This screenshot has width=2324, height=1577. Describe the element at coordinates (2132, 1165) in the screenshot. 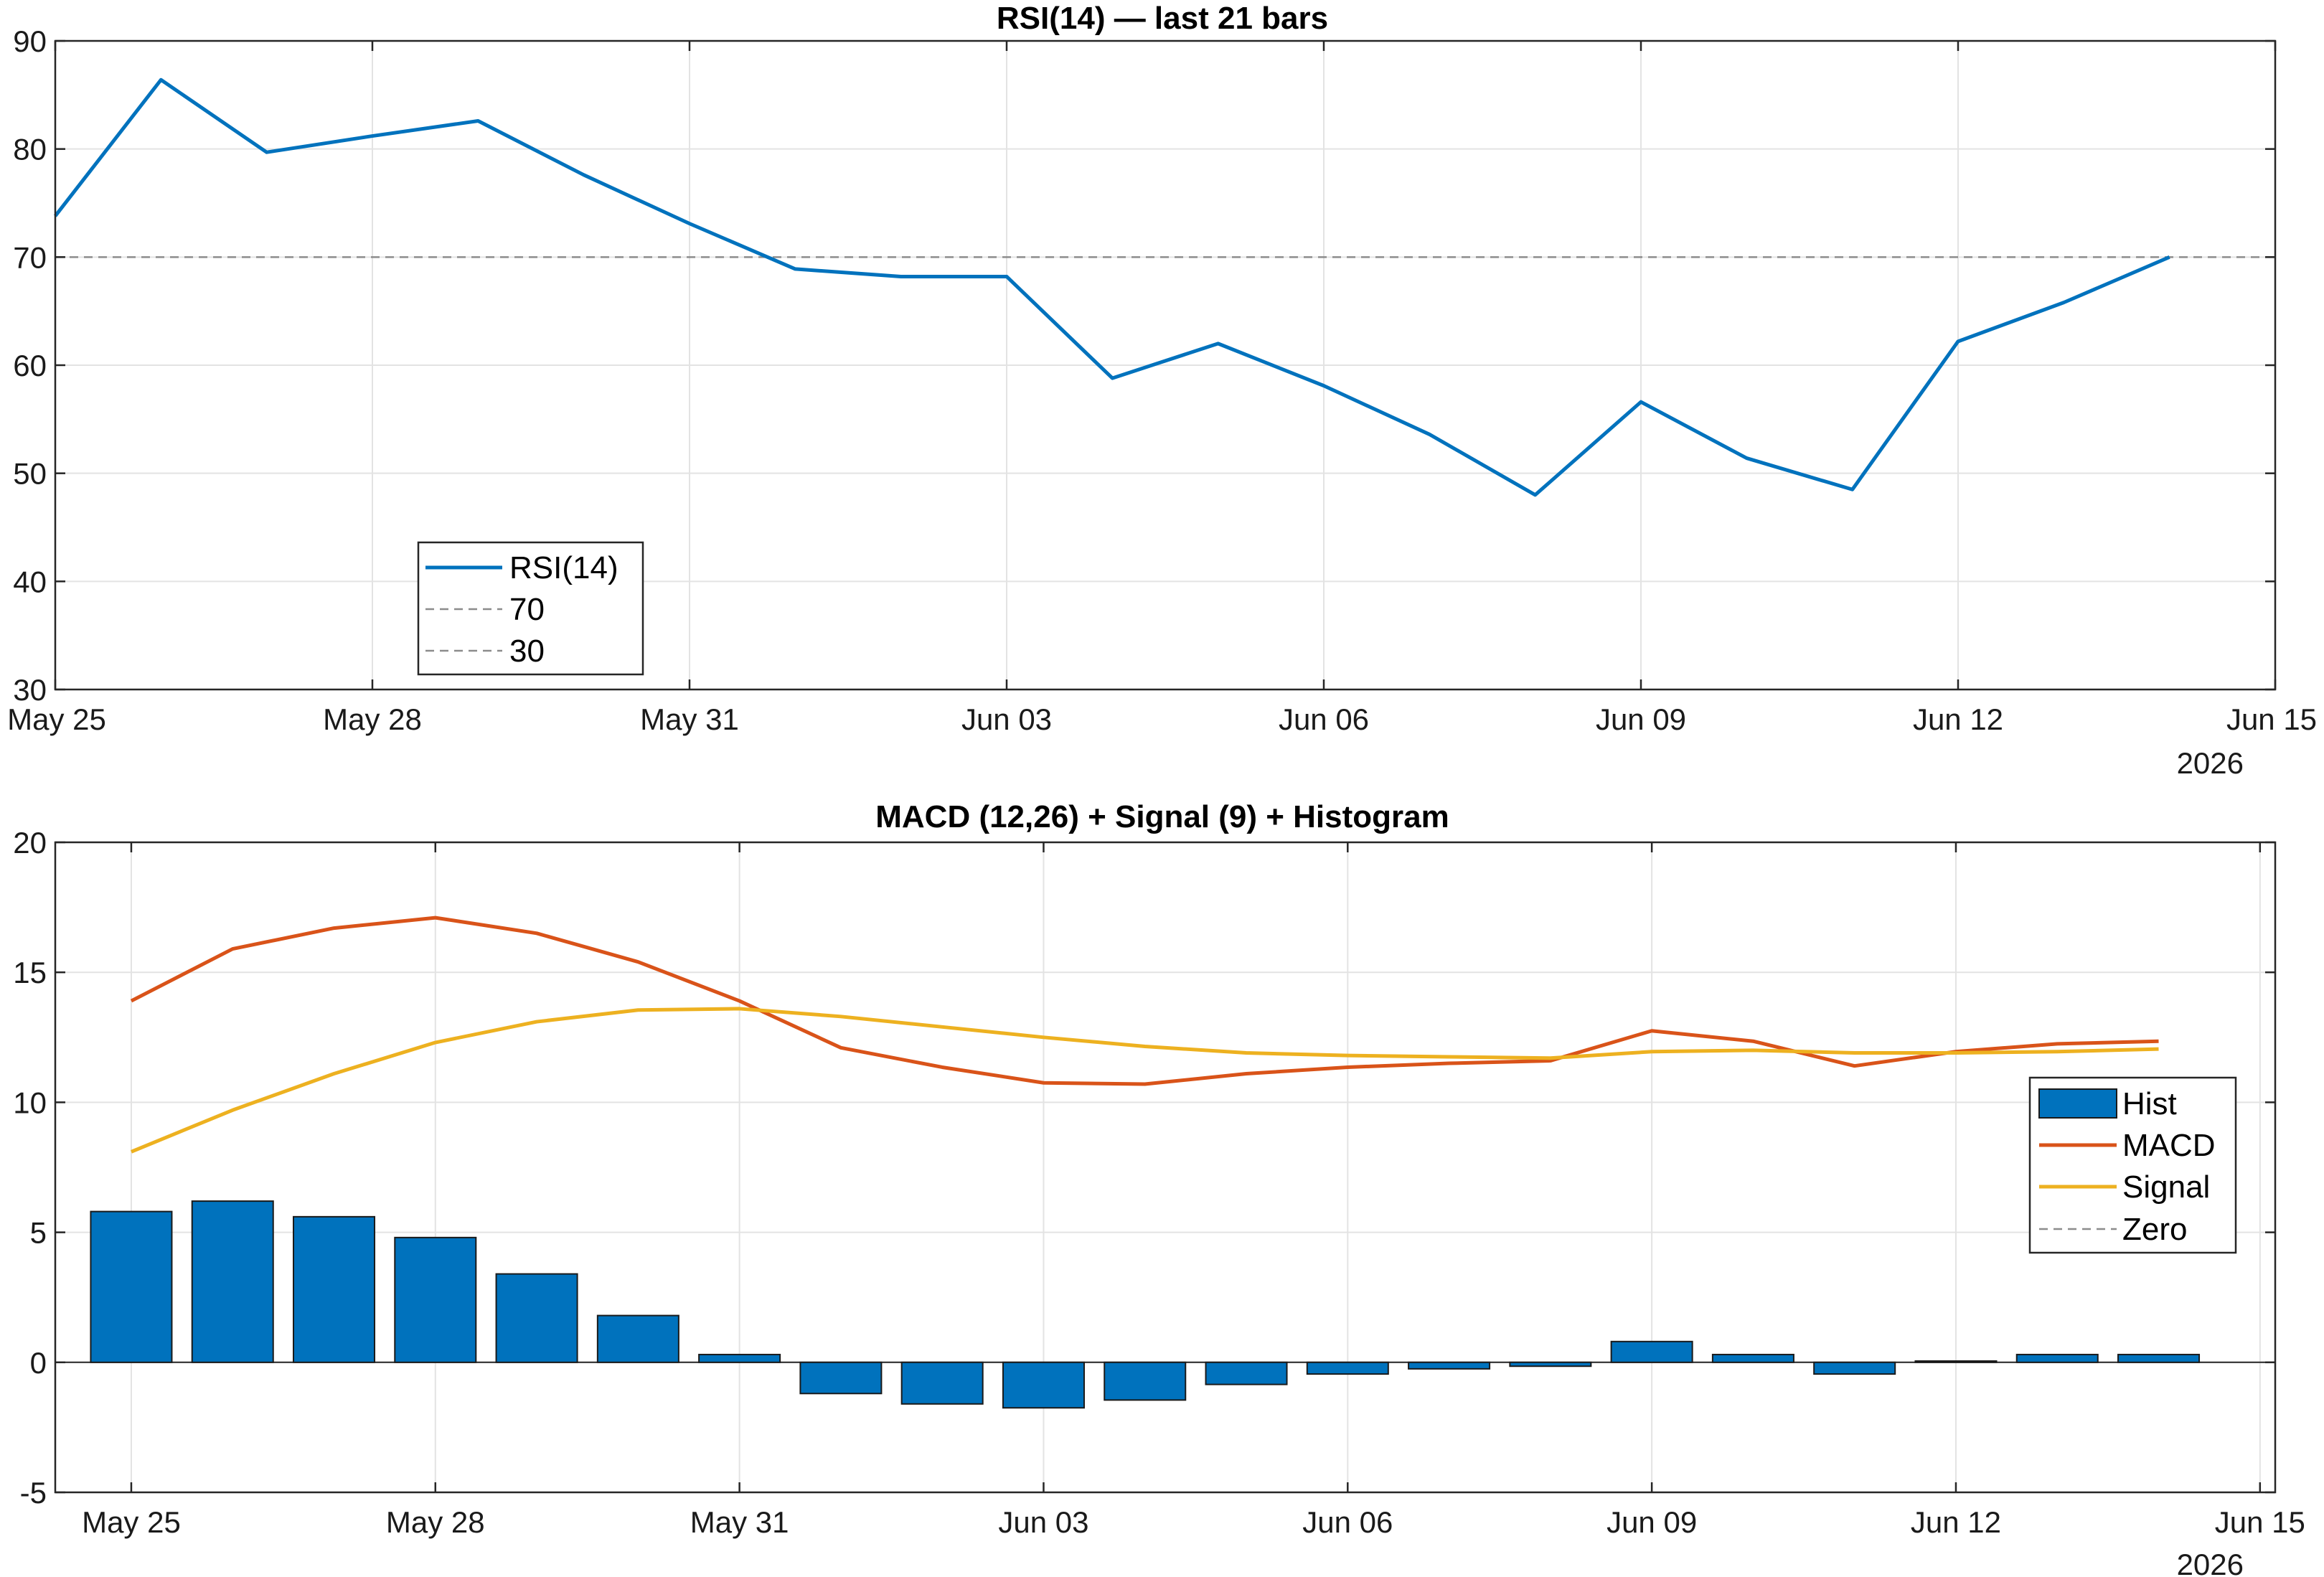

I see `macd-legend: Hist MACD Signal Zero` at that location.